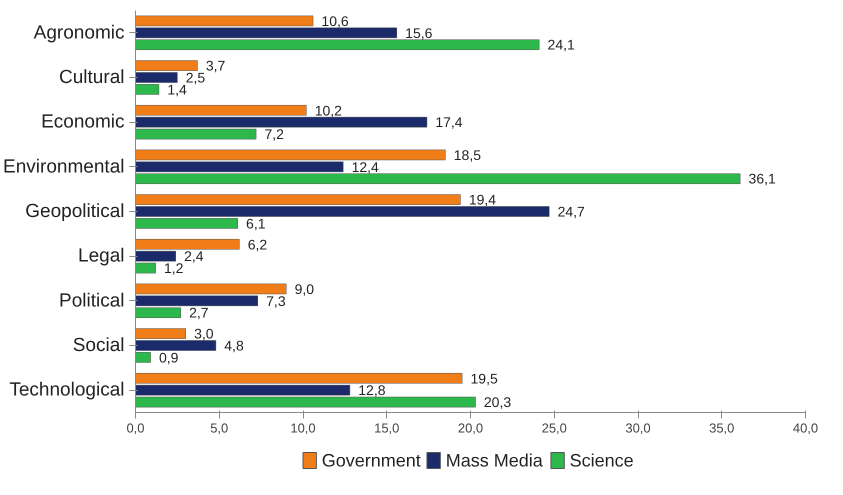 This screenshot has height=495, width=843. What do you see at coordinates (79, 33) in the screenshot?
I see `y-tick-label: Agronomic` at bounding box center [79, 33].